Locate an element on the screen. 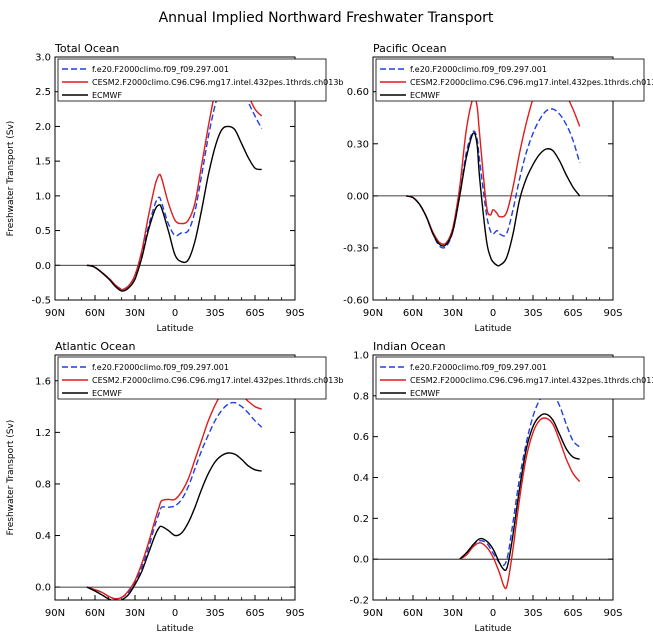 The image size is (653, 642). y-tick-label: 0.00 is located at coordinates (358, 196).